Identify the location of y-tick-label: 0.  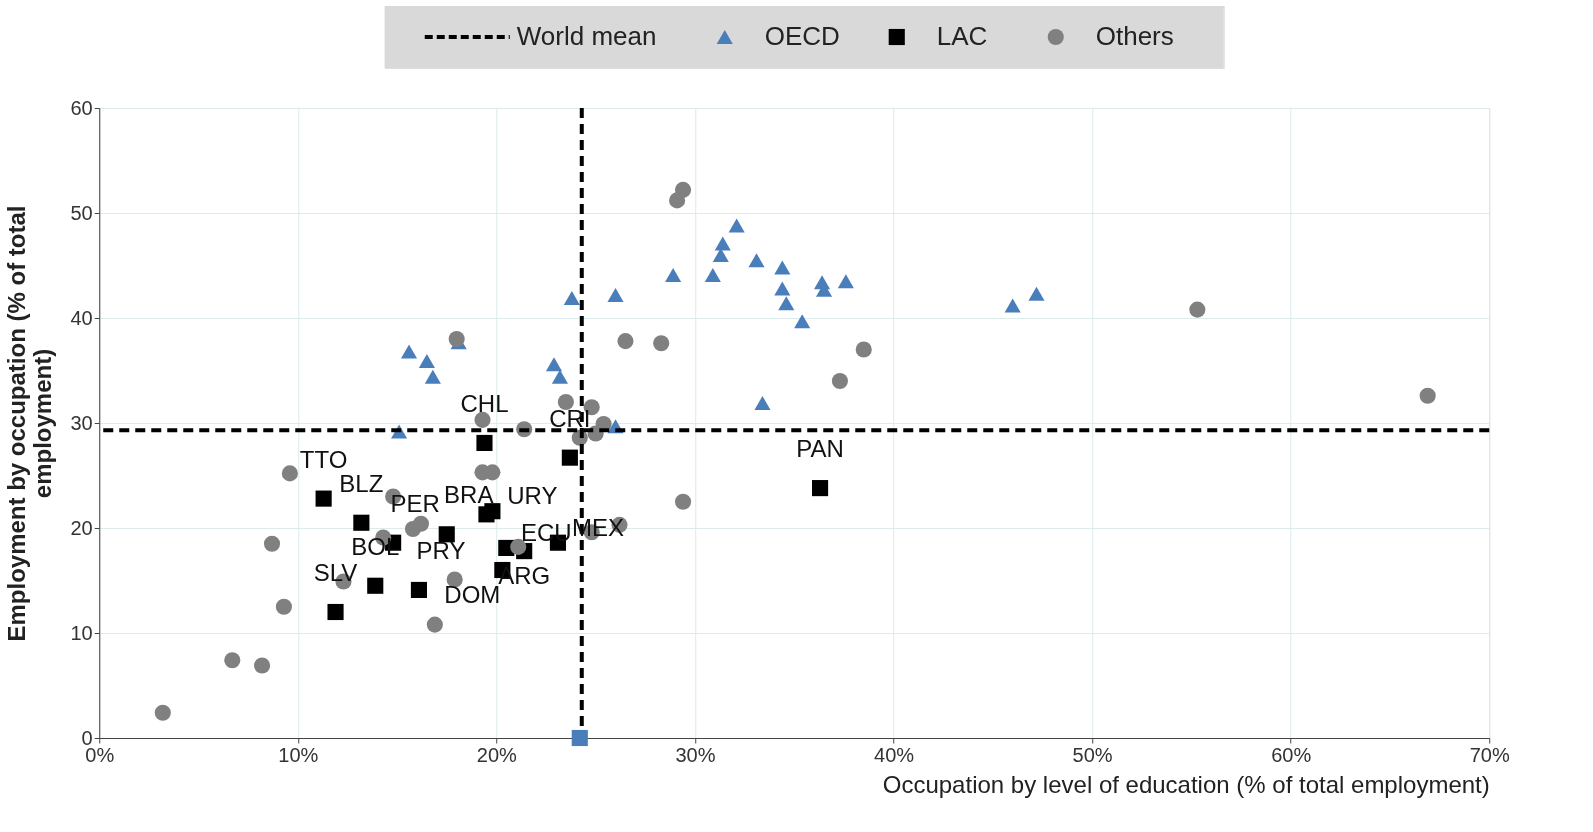
(87, 737).